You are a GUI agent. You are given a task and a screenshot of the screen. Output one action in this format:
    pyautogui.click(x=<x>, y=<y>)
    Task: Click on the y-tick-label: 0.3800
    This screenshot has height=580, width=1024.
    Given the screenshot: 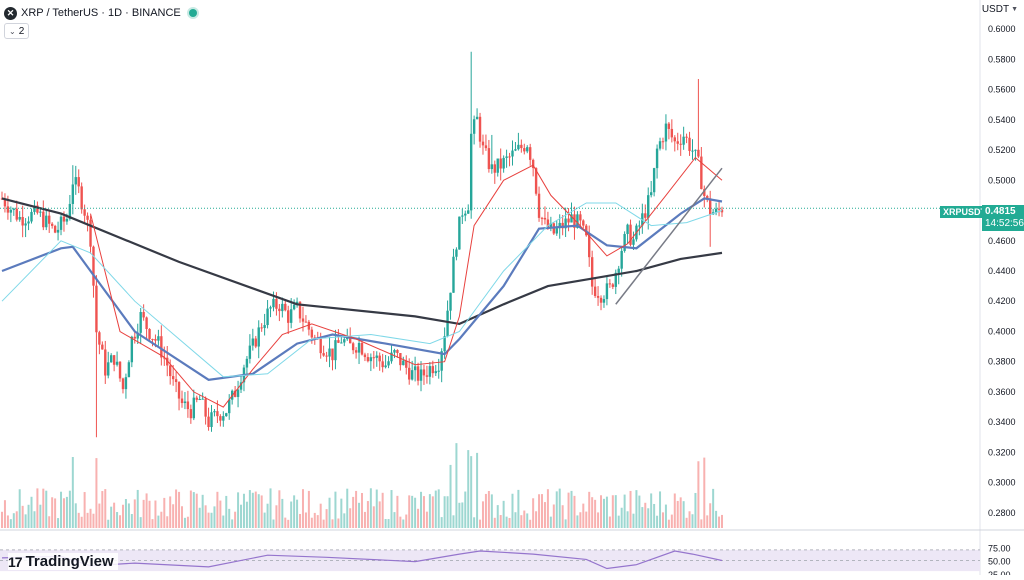 What is the action you would take?
    pyautogui.click(x=1002, y=362)
    